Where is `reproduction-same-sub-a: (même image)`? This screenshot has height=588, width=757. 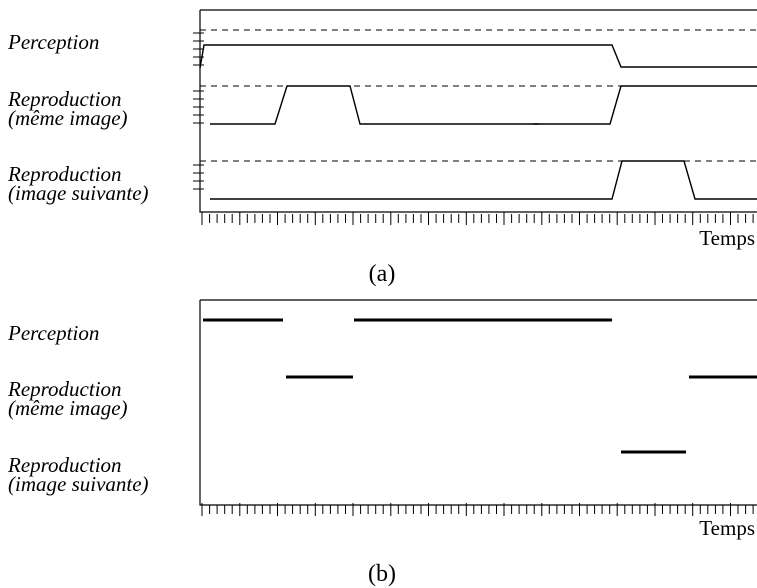
reproduction-same-sub-a: (même image) is located at coordinates (68, 118).